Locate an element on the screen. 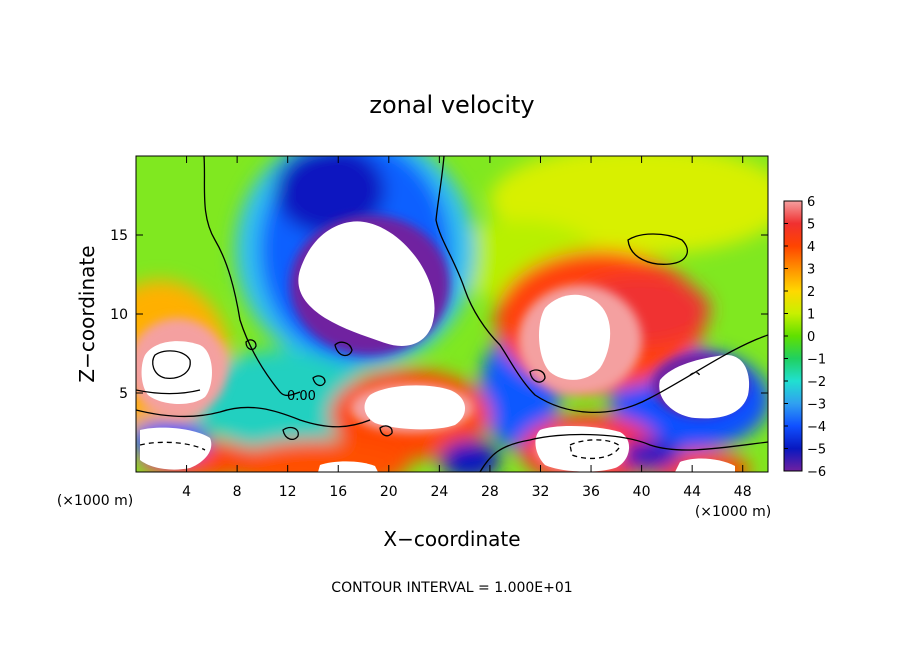  x-tick-label: 48 is located at coordinates (743, 492).